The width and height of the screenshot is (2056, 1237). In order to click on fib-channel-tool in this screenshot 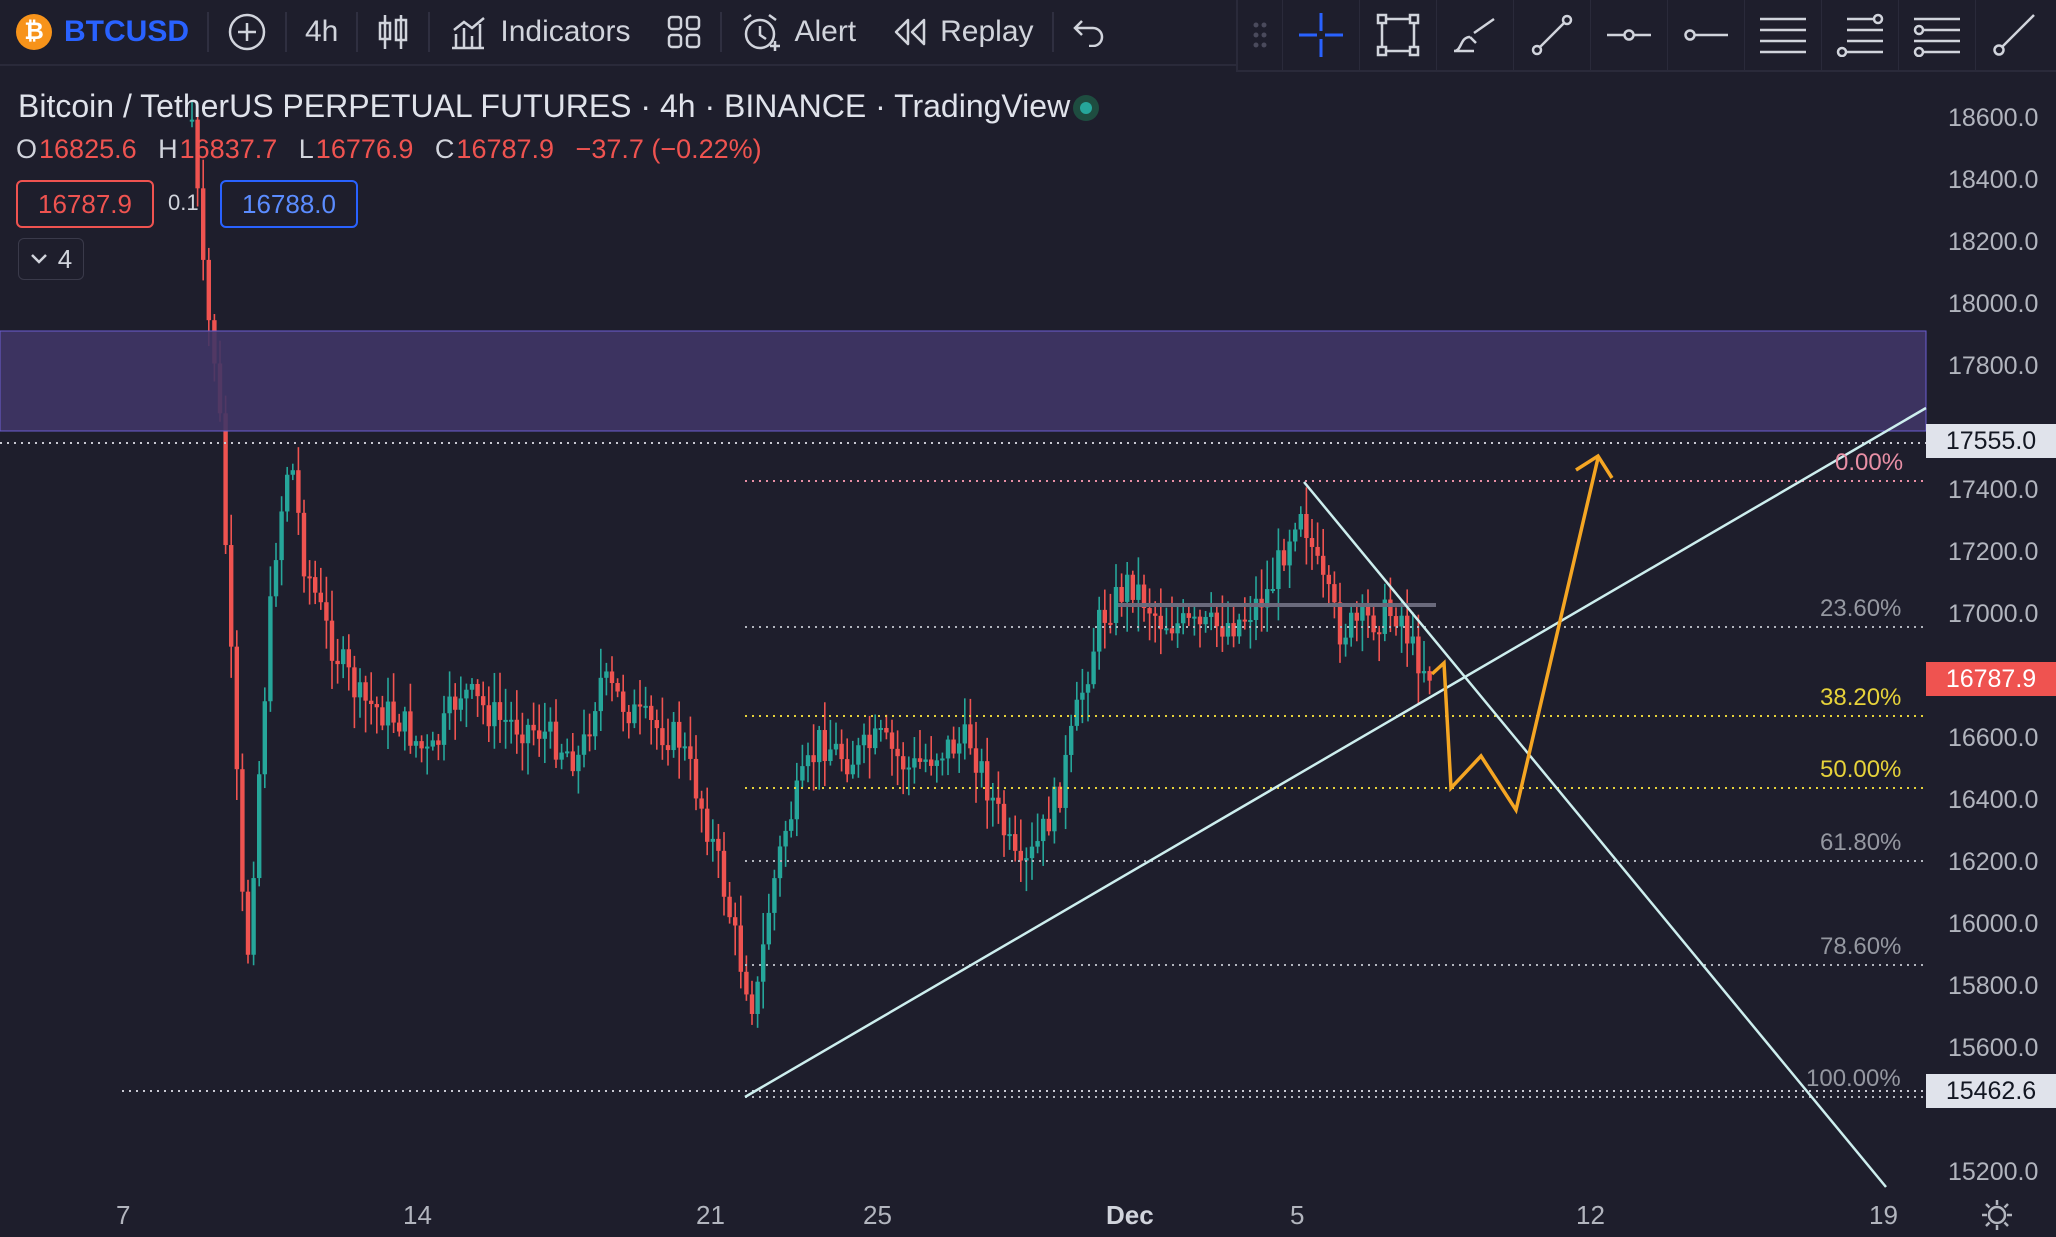, I will do `click(1937, 35)`.